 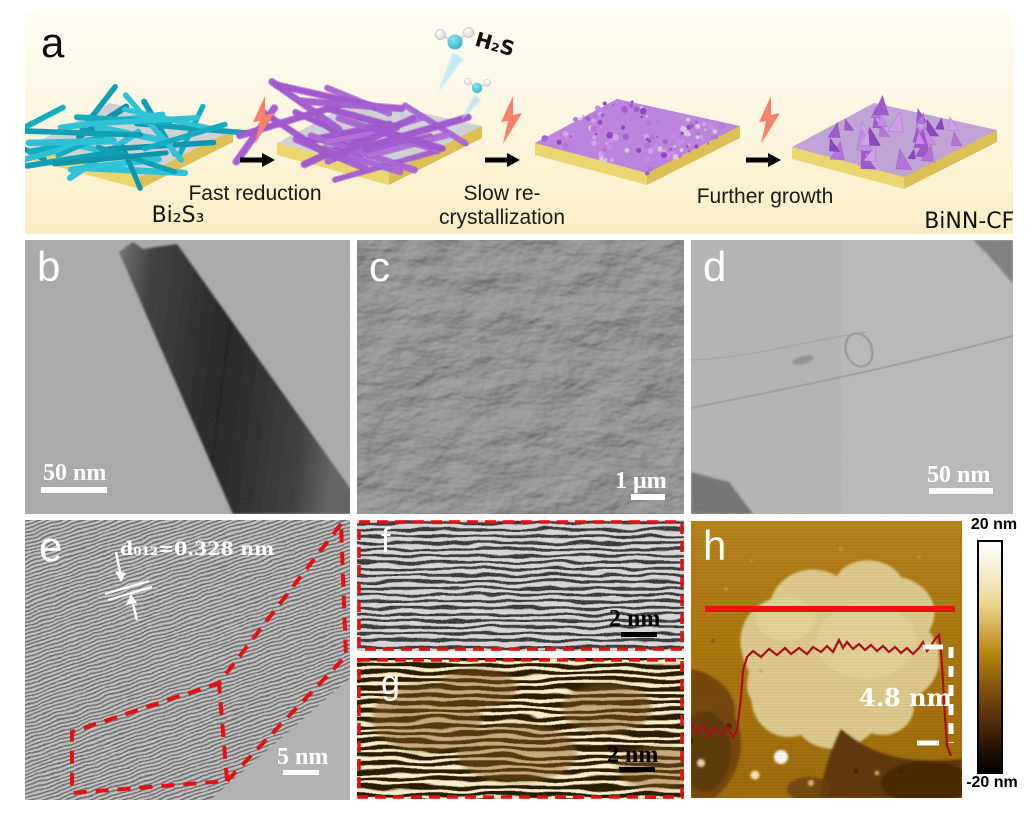 I want to click on panel-c-sem-nanosheets: c 1 μm, so click(x=520, y=377).